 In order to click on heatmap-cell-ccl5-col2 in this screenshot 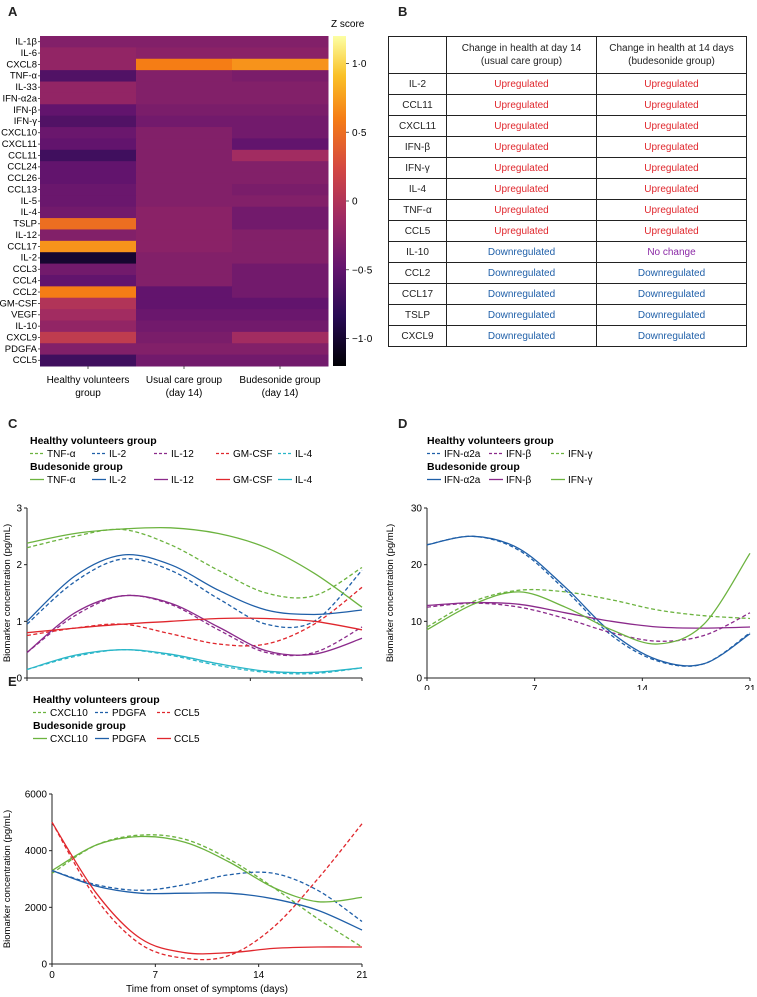, I will do `click(184, 360)`.